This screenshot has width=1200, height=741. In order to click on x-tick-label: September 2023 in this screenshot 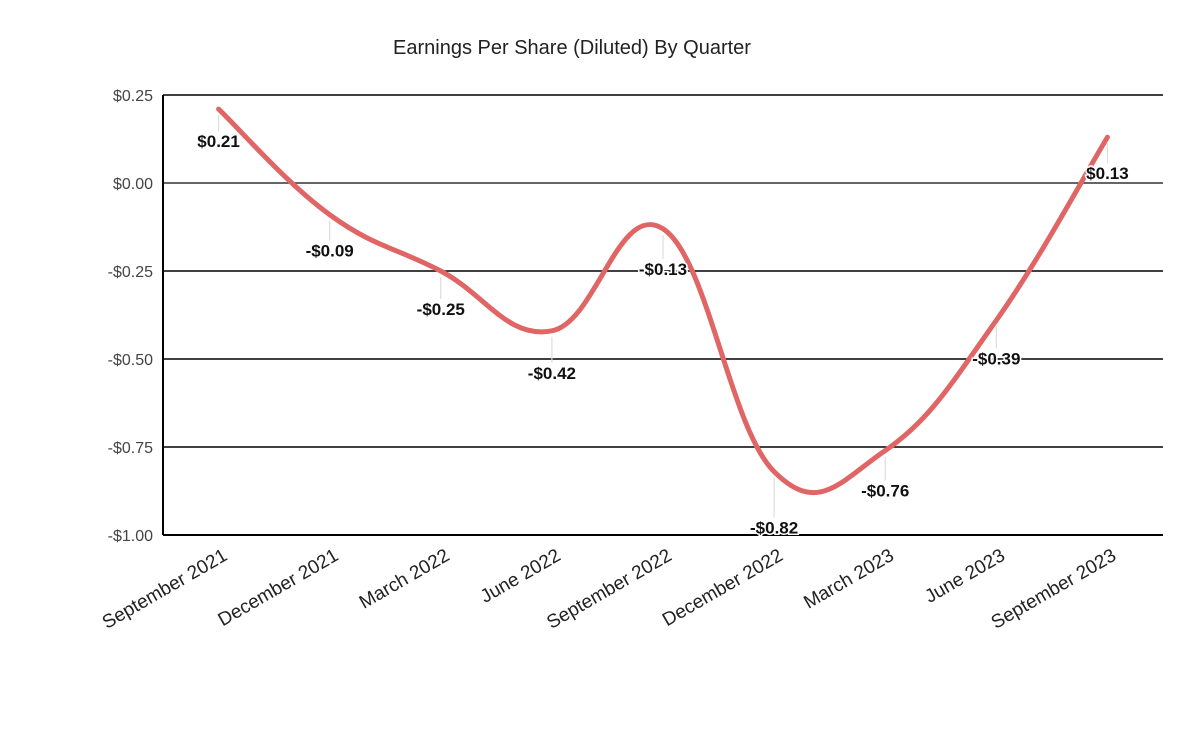, I will do `click(1054, 589)`.